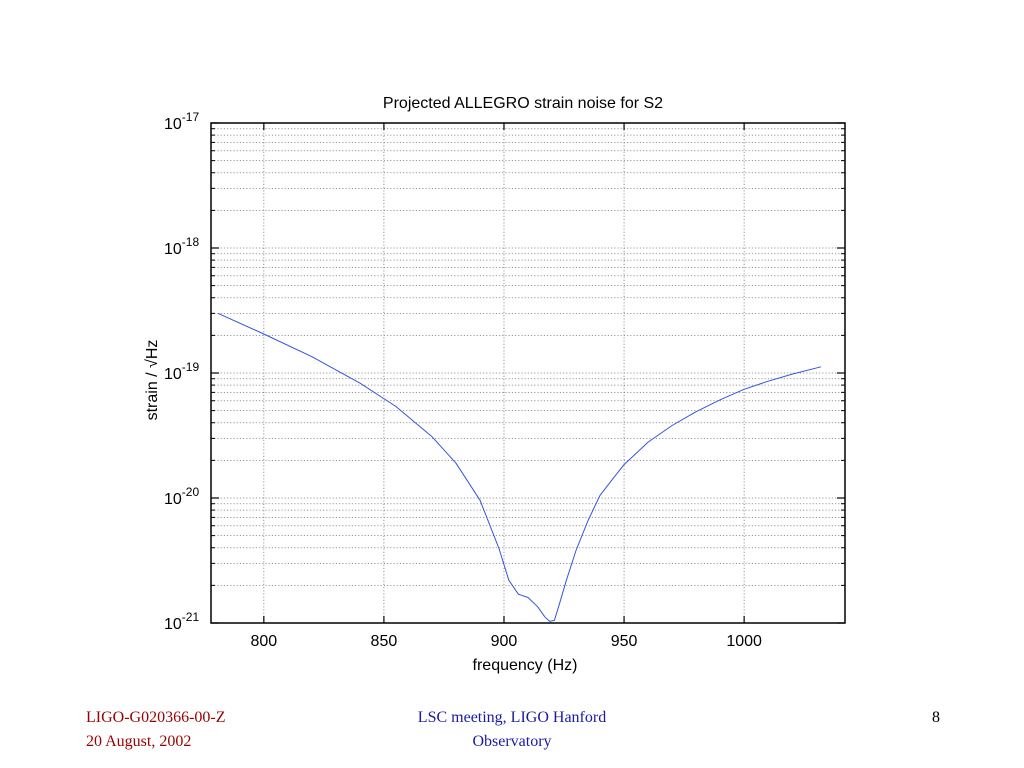 The width and height of the screenshot is (1024, 768). Describe the element at coordinates (384, 641) in the screenshot. I see `x-tick-label: 850` at that location.